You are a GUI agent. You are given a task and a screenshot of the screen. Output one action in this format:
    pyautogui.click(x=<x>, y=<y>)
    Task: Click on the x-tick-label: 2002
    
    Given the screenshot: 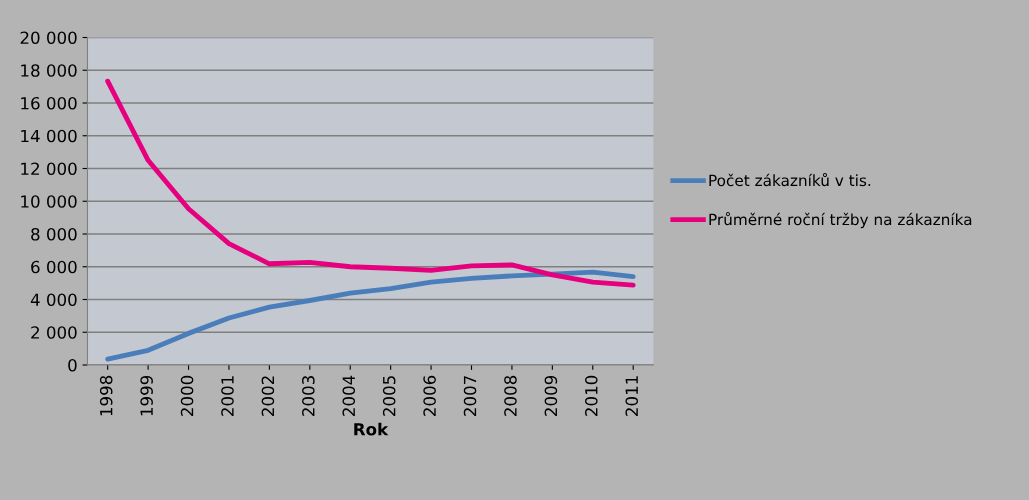 What is the action you would take?
    pyautogui.click(x=268, y=396)
    